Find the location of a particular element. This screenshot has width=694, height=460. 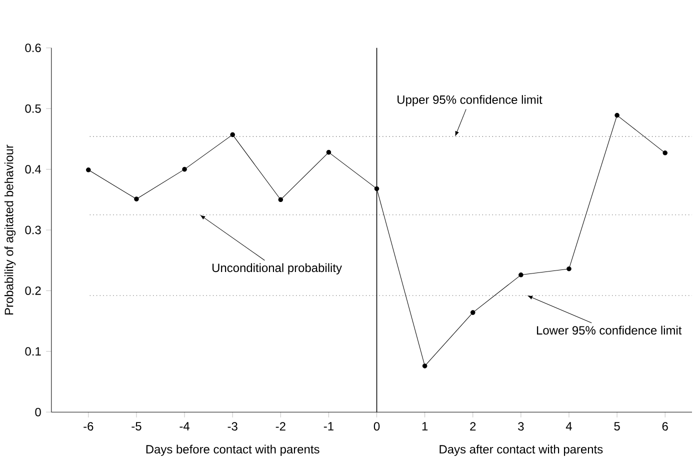

x-tick-label: -1 is located at coordinates (329, 426).